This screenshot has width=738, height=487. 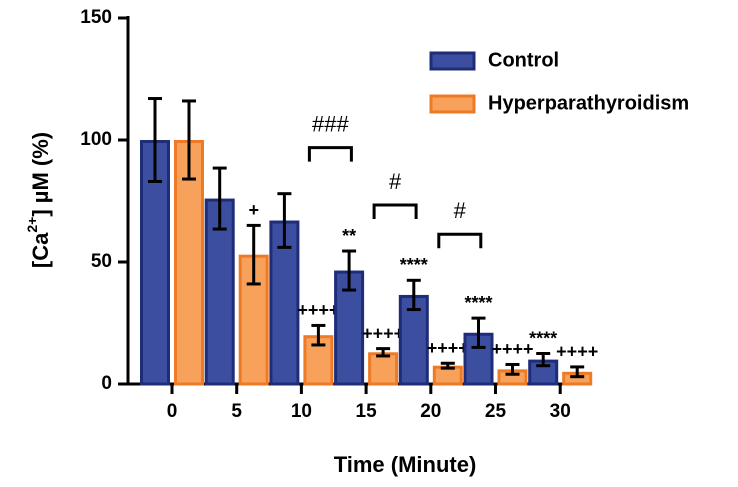 What do you see at coordinates (523, 60) in the screenshot?
I see `legend-label: Control` at bounding box center [523, 60].